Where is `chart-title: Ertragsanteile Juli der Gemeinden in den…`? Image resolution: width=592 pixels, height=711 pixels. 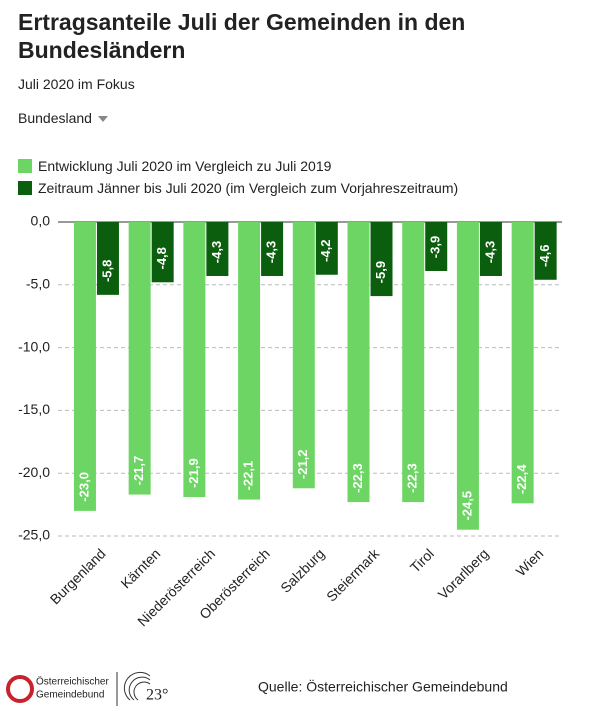 chart-title: Ertragsanteile Juli der Gemeinden in den… is located at coordinates (242, 36).